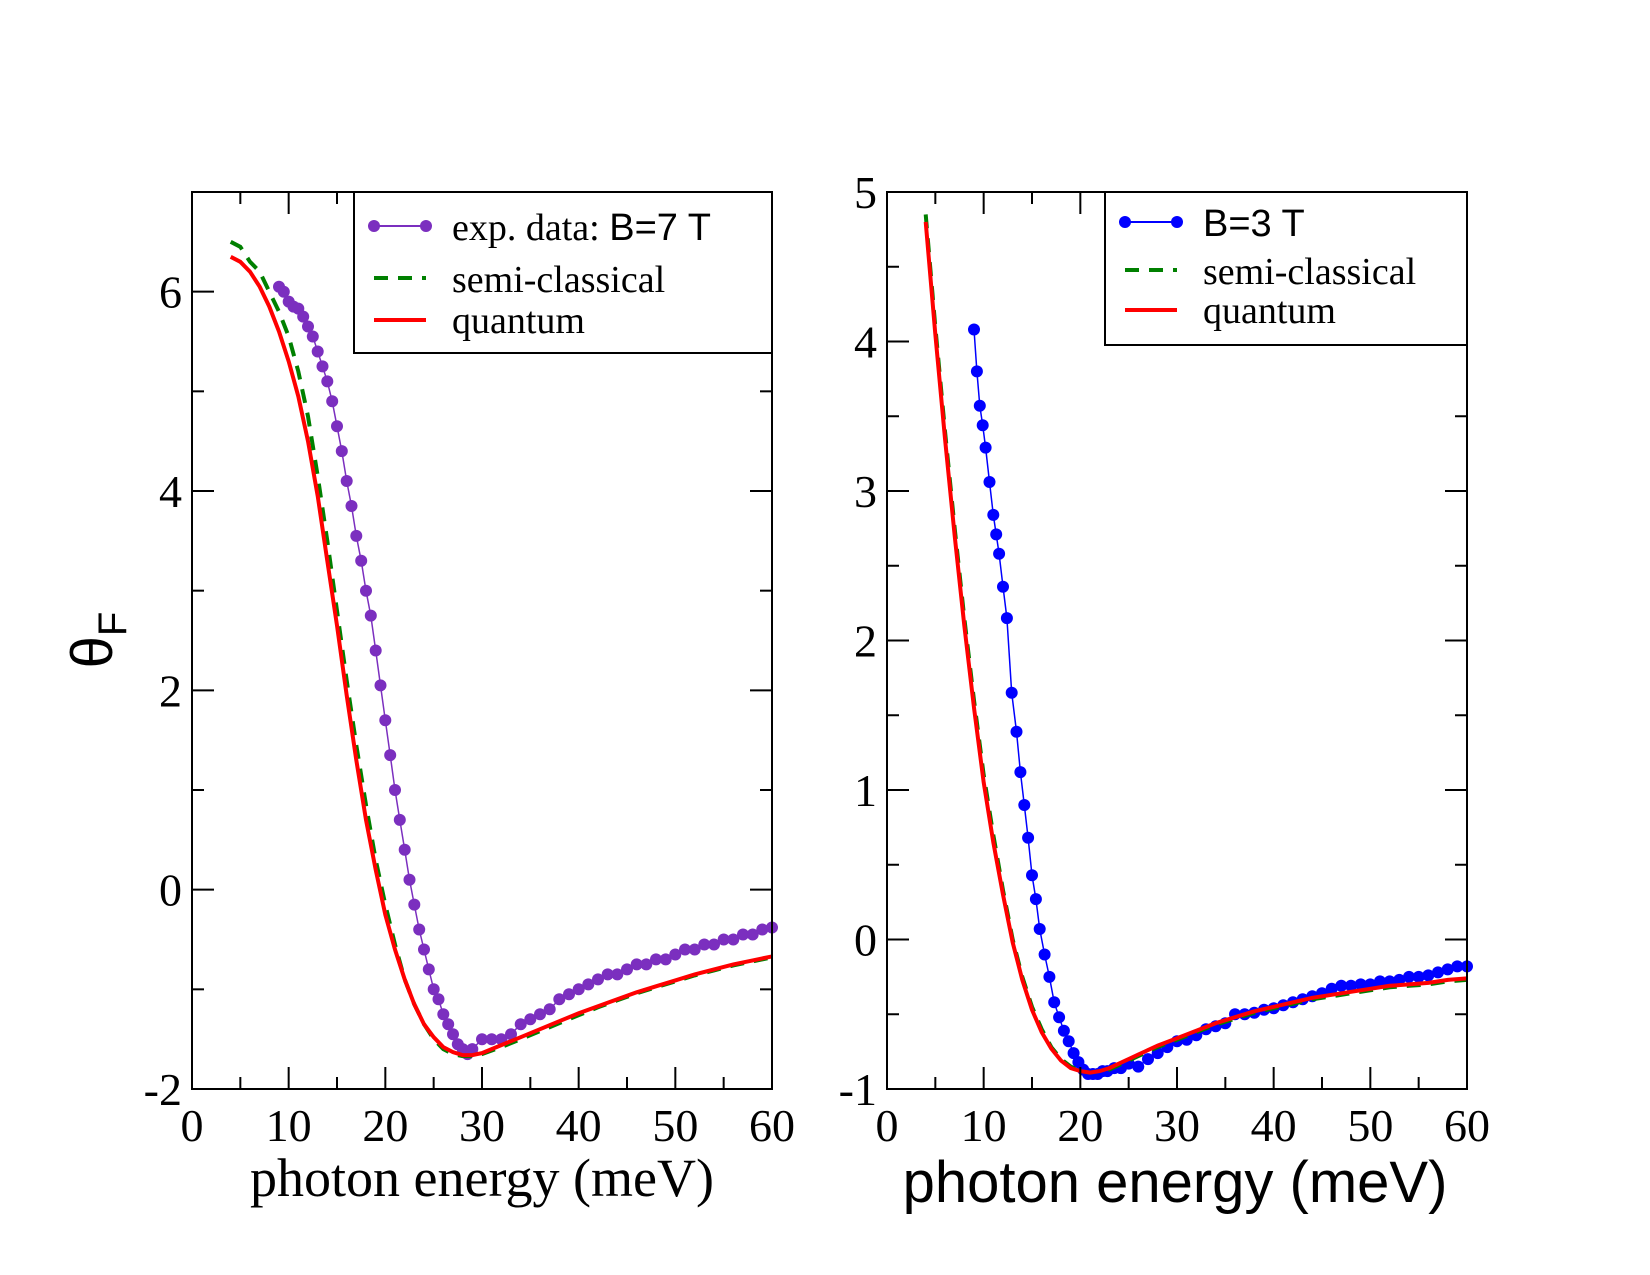 The width and height of the screenshot is (1650, 1275). What do you see at coordinates (518, 321) in the screenshot?
I see `left-legend-label-quantum: quantum` at bounding box center [518, 321].